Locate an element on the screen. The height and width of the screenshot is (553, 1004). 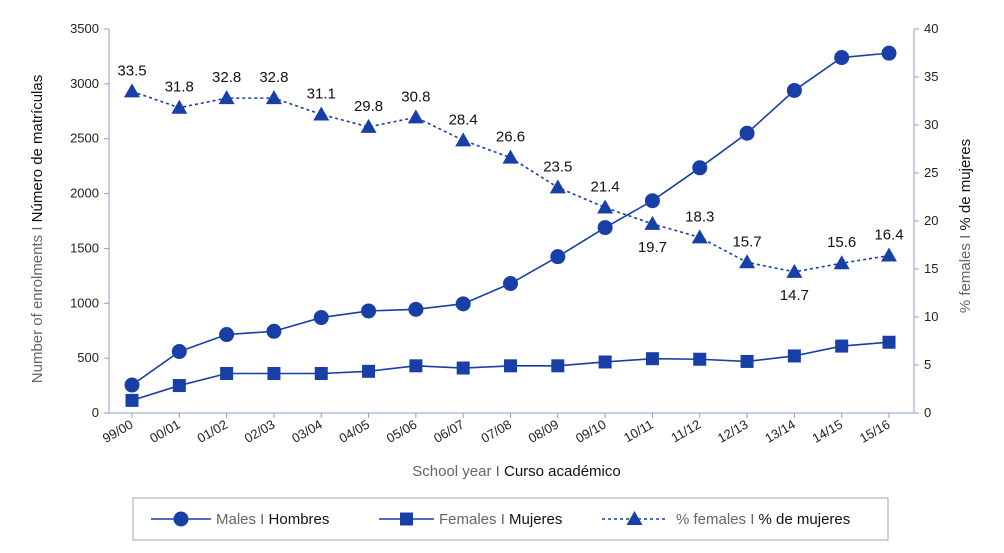
axis-title-en: % females is located at coordinates (965, 278).